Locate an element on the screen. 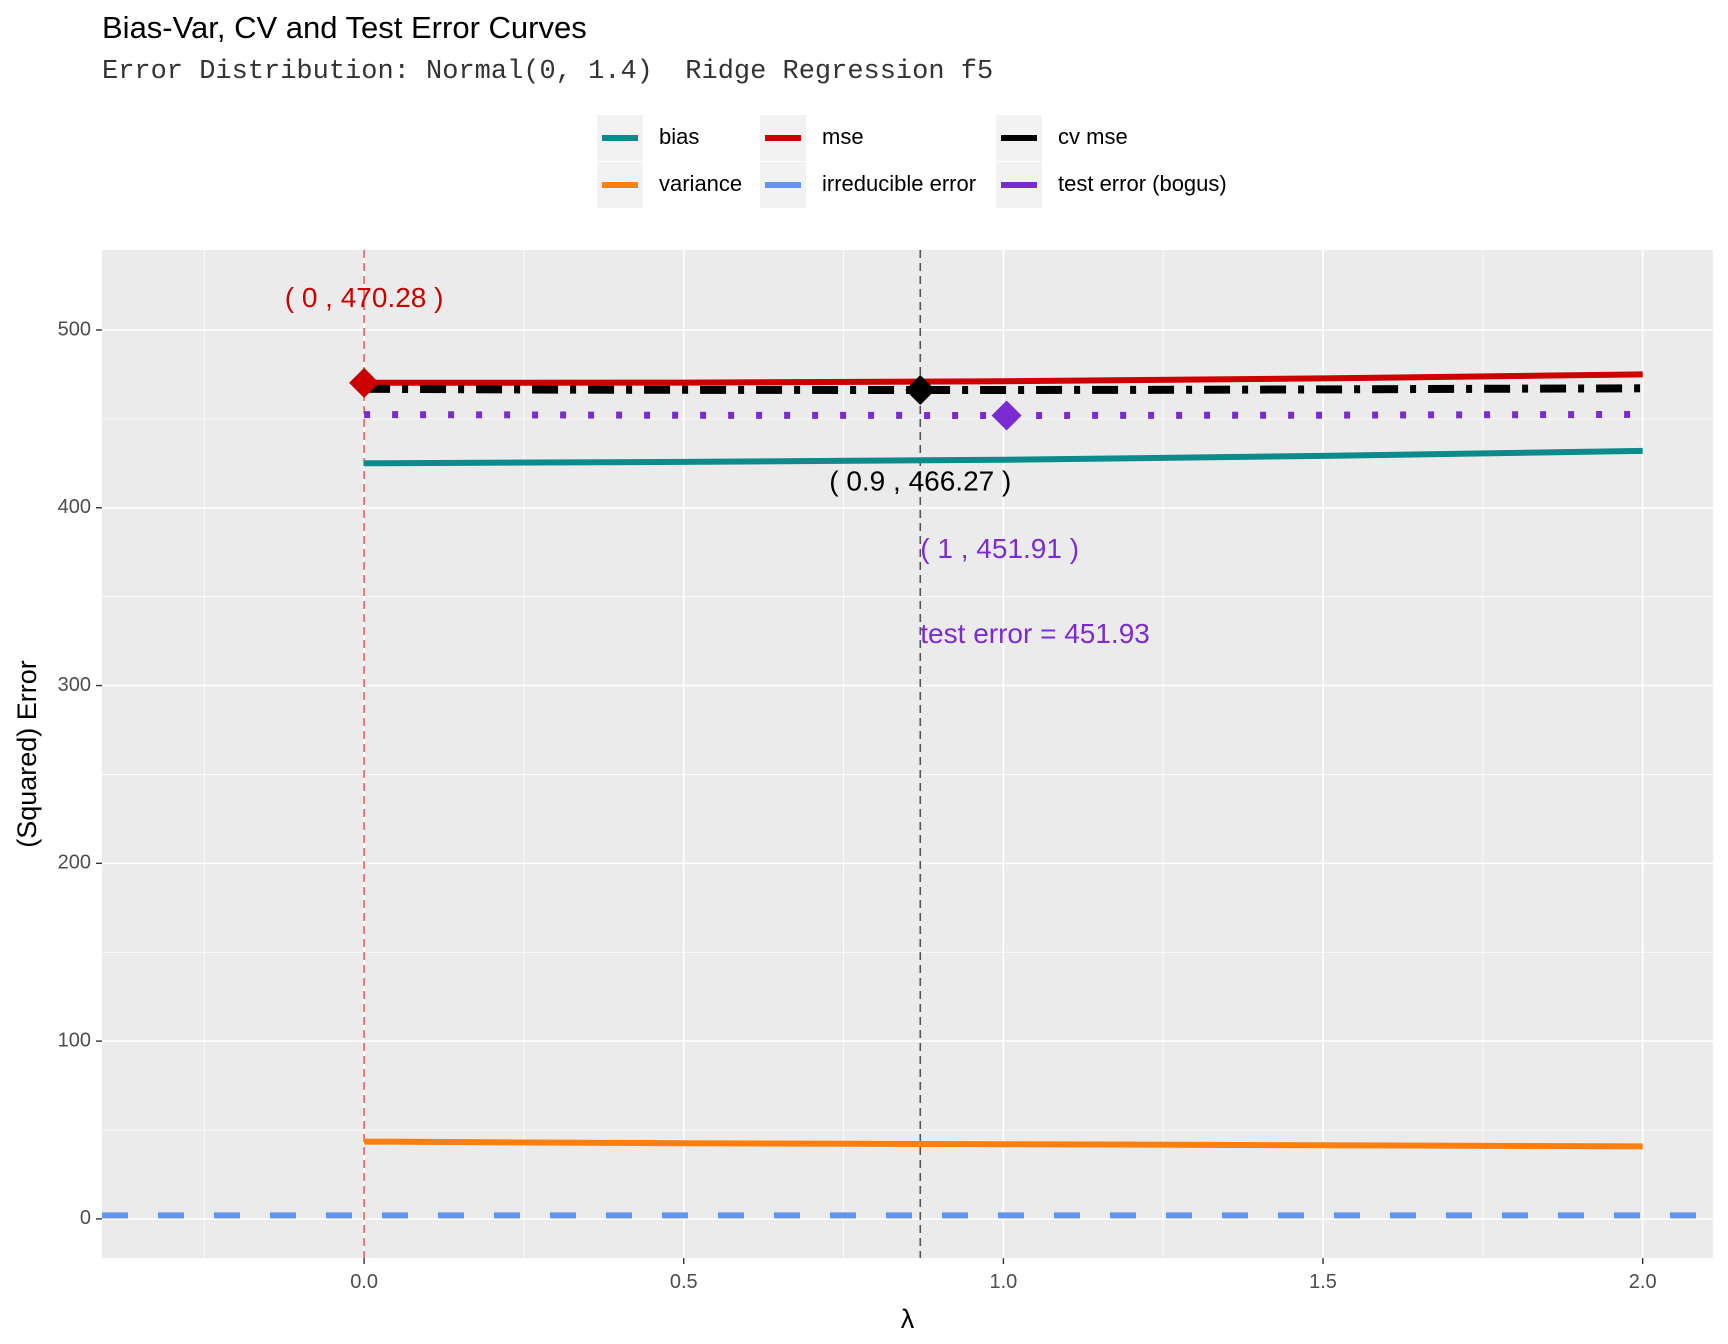  legend-label-bias: bias is located at coordinates (679, 136).